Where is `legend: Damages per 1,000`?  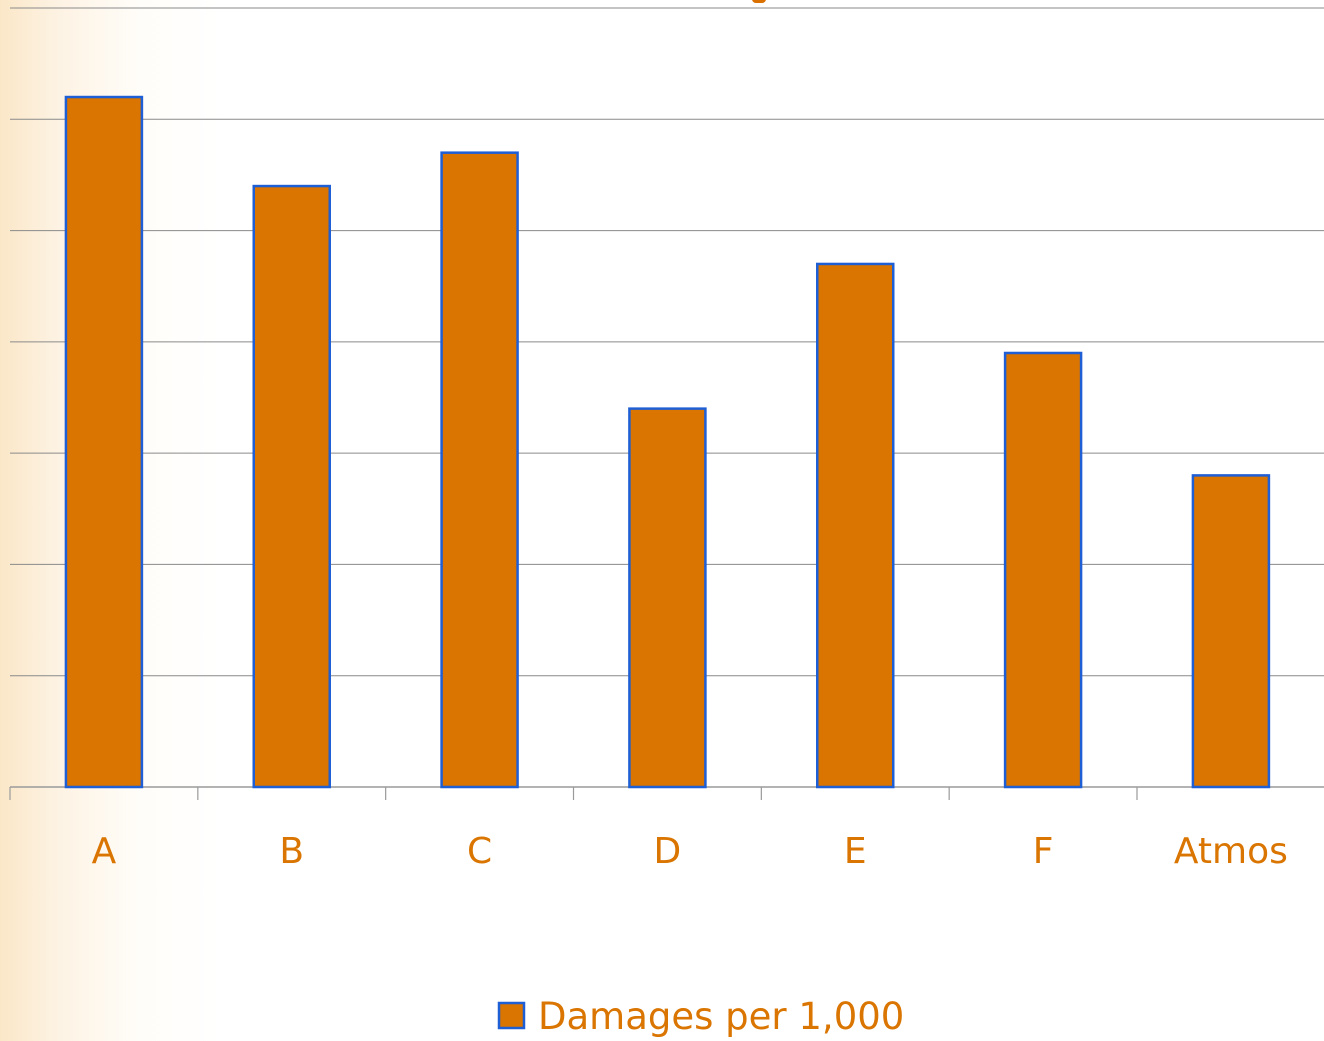
legend: Damages per 1,000 is located at coordinates (700, 1016).